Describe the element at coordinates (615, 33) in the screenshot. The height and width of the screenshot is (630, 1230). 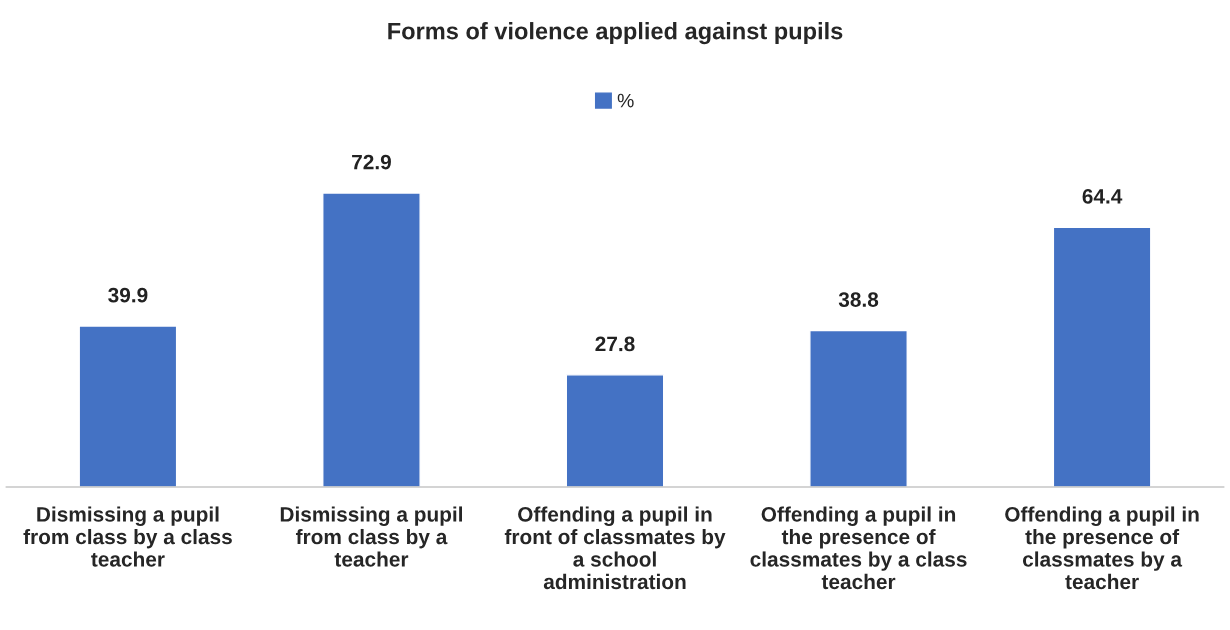
I see `chart-title: Forms of violence applied against pupils` at that location.